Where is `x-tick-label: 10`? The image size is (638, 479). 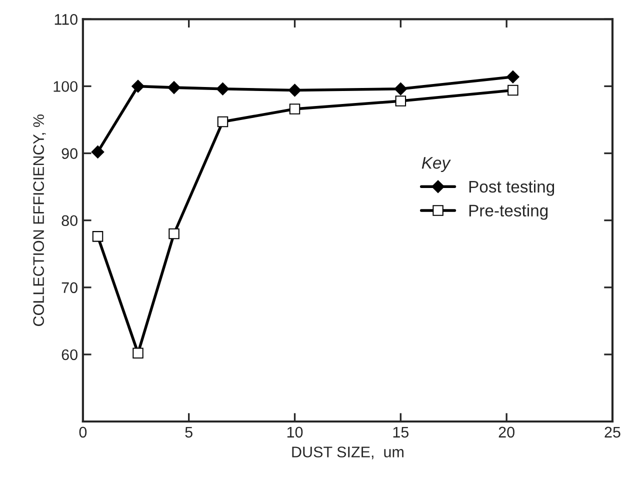 x-tick-label: 10 is located at coordinates (295, 432).